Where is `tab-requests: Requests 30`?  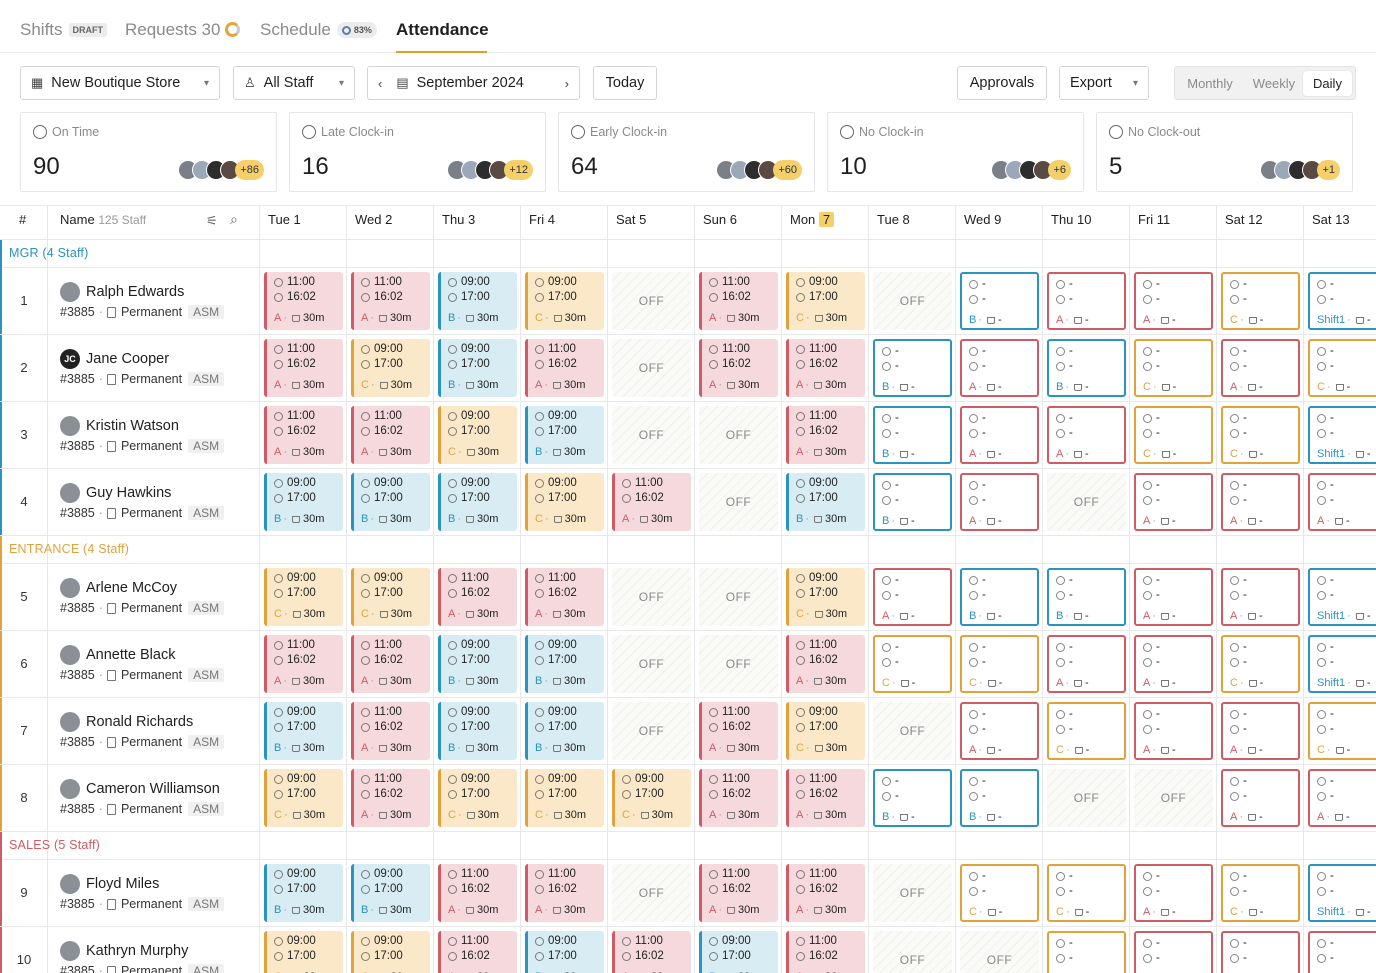 tab-requests: Requests 30 is located at coordinates (183, 36).